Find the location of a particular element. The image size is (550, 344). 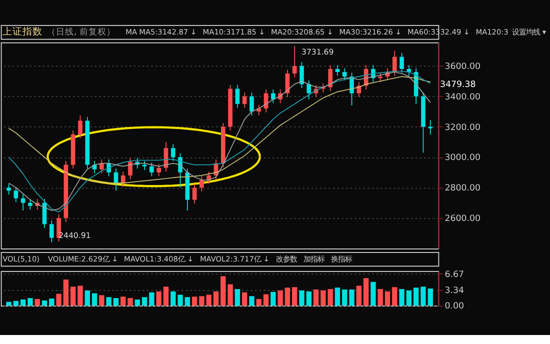

y-tick-label: 3.34 is located at coordinates (454, 291).